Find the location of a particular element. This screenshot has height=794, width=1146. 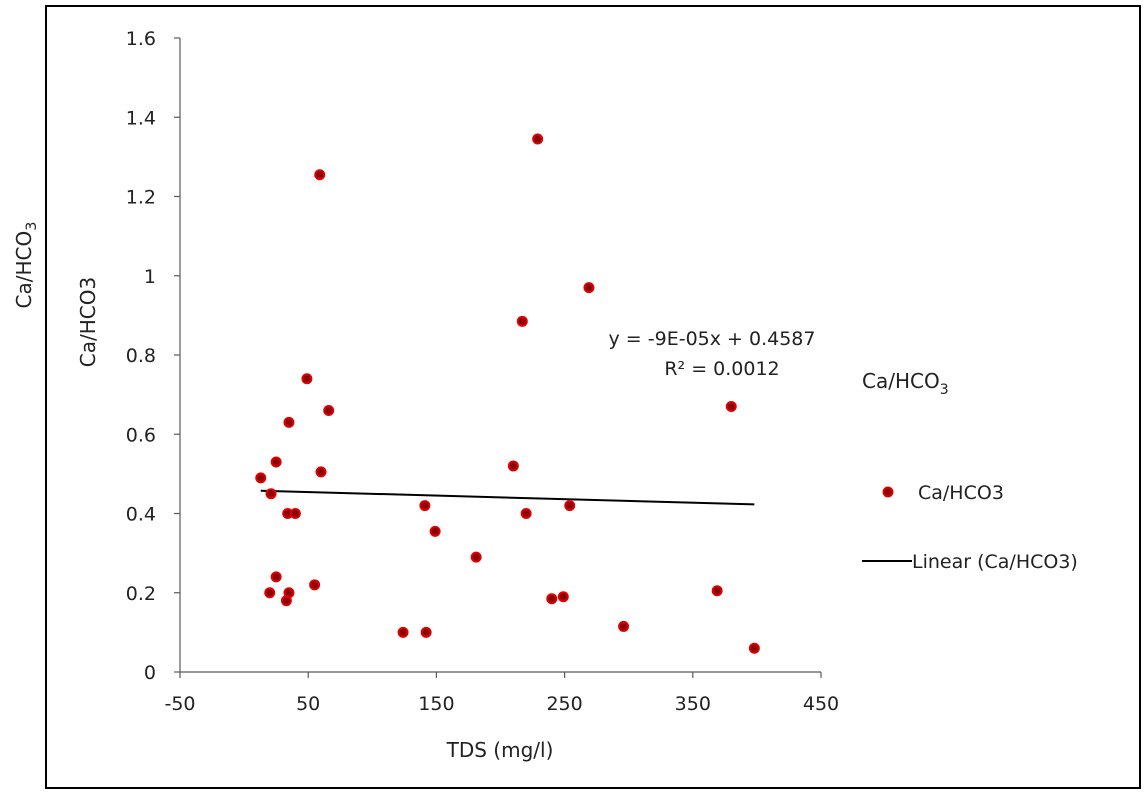

legend-marker-icon is located at coordinates (888, 492).